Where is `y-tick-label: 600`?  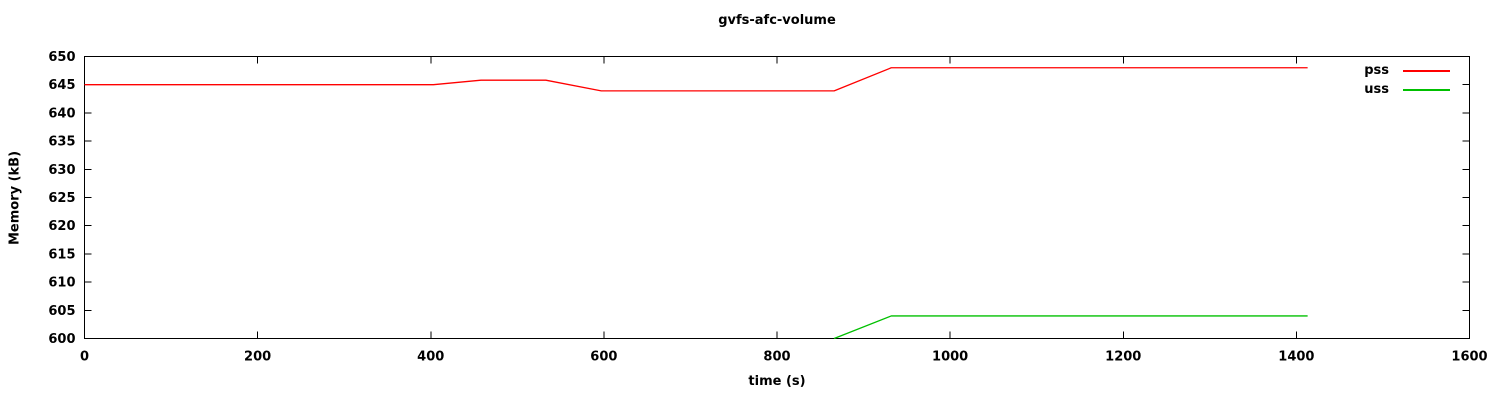
y-tick-label: 600 is located at coordinates (61, 339).